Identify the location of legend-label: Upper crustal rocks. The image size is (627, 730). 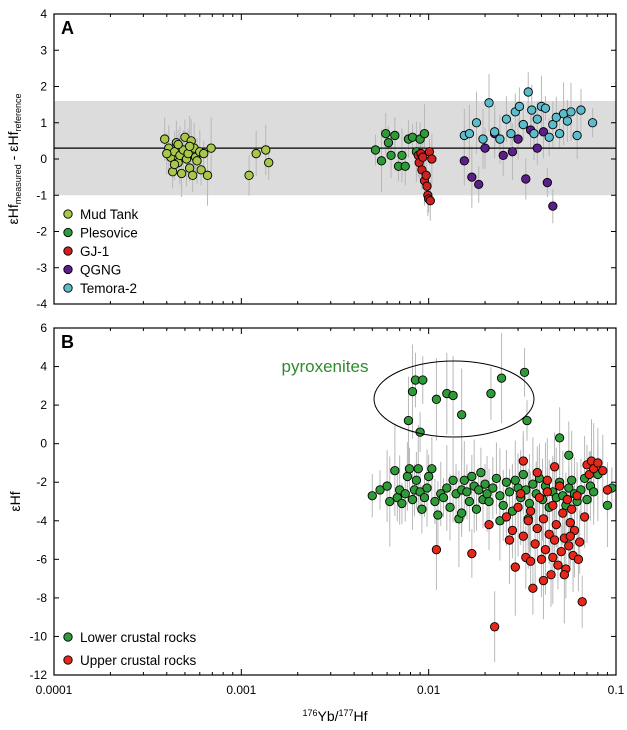
(138, 660).